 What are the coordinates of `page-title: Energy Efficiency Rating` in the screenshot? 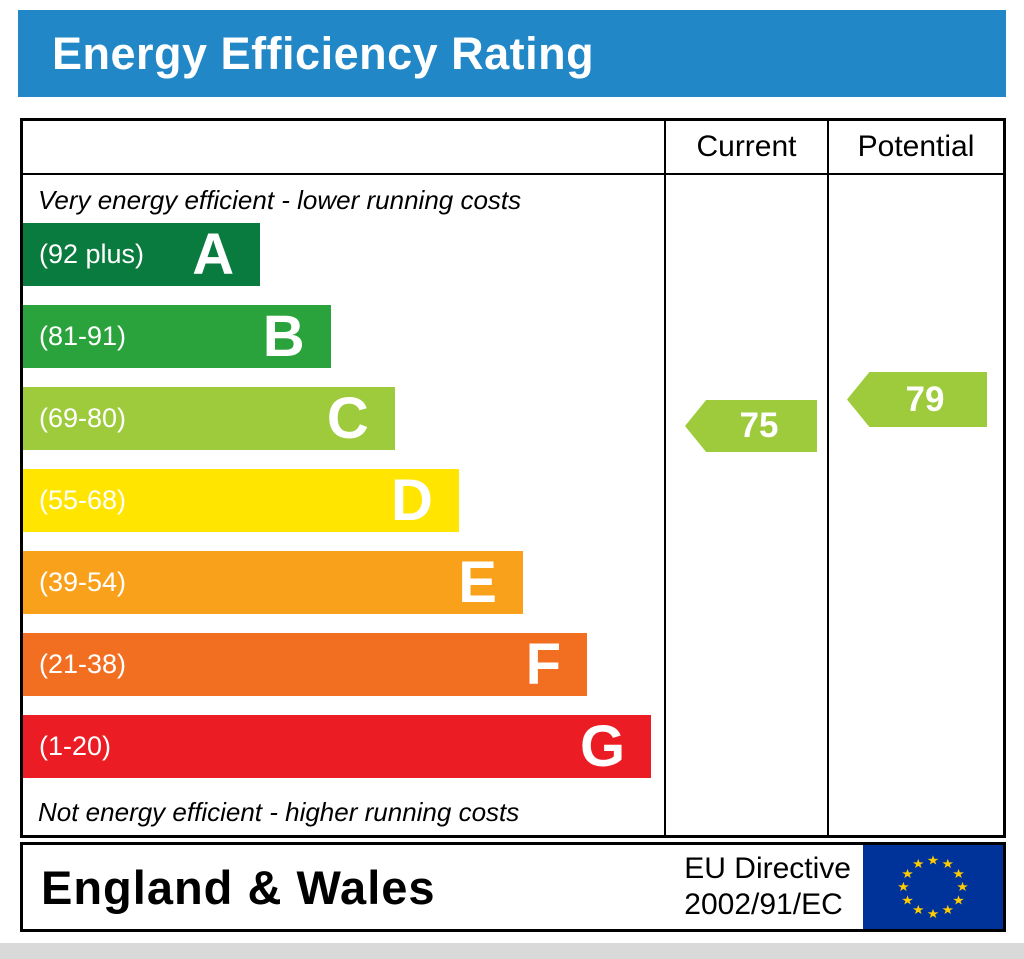 It's located at (323, 53).